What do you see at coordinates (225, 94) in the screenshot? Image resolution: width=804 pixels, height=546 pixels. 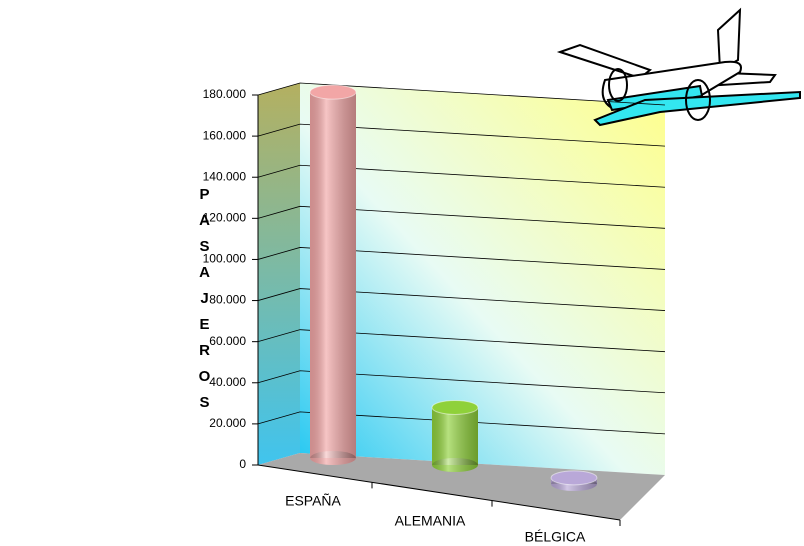 I see `y-tick-label: 180.000` at bounding box center [225, 94].